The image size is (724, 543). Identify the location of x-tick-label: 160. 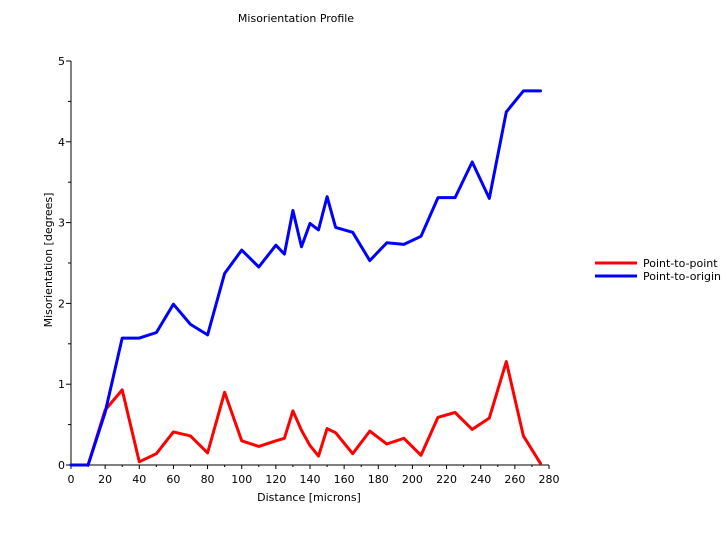
(344, 479).